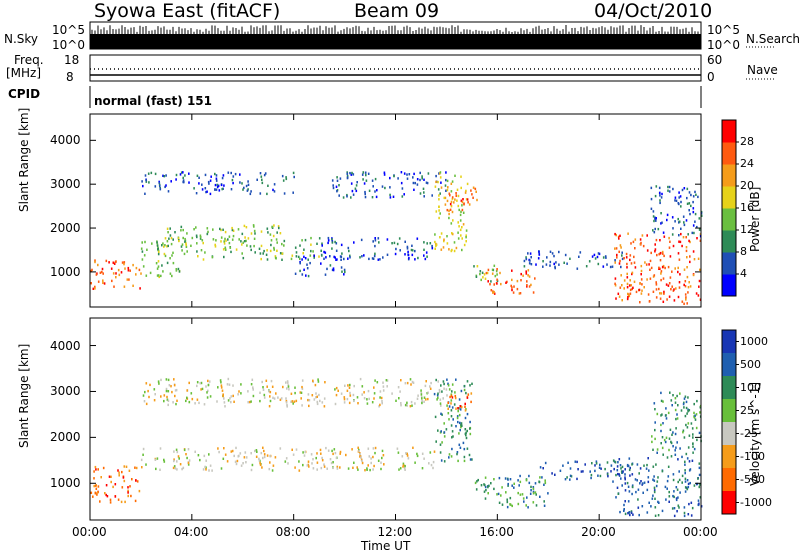 Image resolution: width=800 pixels, height=554 pixels. I want to click on colorbar-tick-label: 8, so click(743, 251).